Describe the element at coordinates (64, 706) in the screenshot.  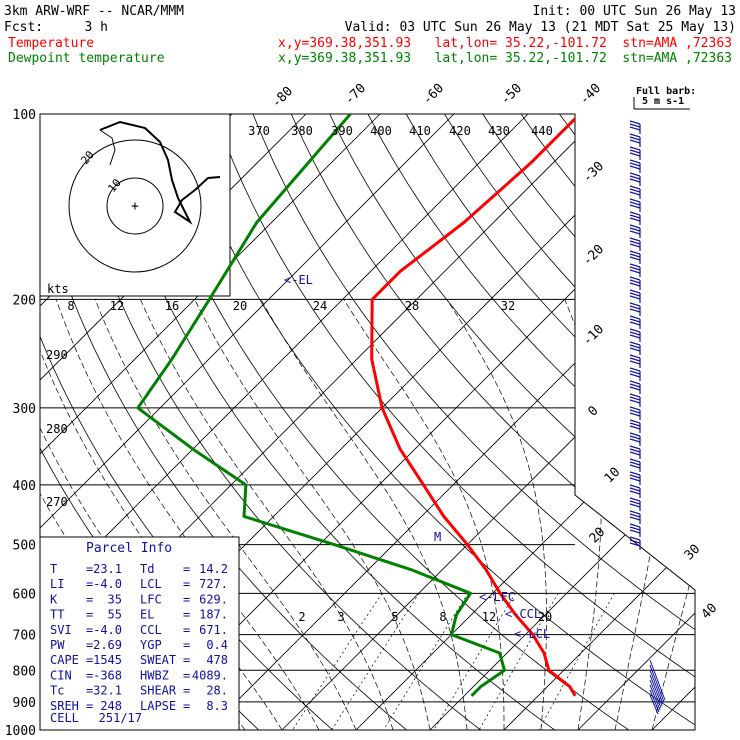
I see `parcel-key: SREH` at that location.